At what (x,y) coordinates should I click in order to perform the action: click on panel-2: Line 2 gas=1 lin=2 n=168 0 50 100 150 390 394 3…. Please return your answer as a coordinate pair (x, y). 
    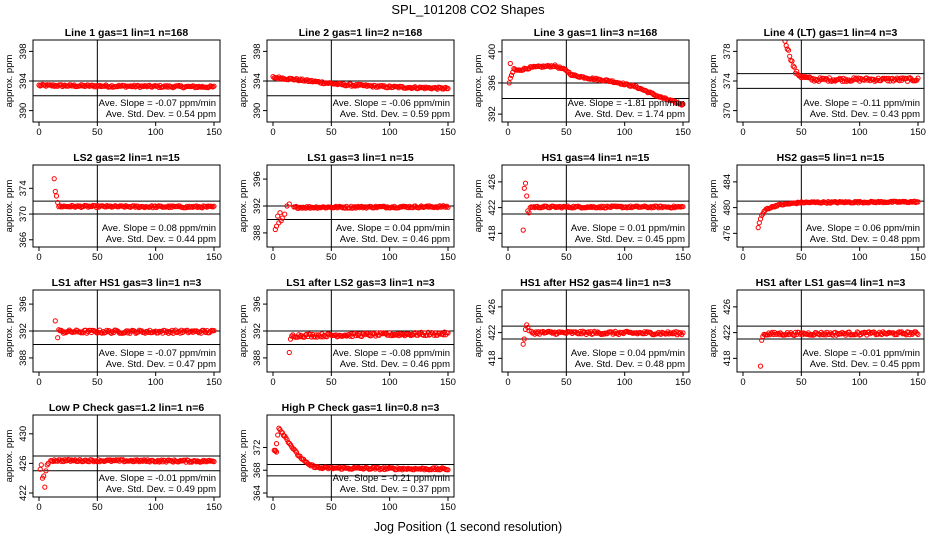
    Looking at the image, I should click on (347, 82).